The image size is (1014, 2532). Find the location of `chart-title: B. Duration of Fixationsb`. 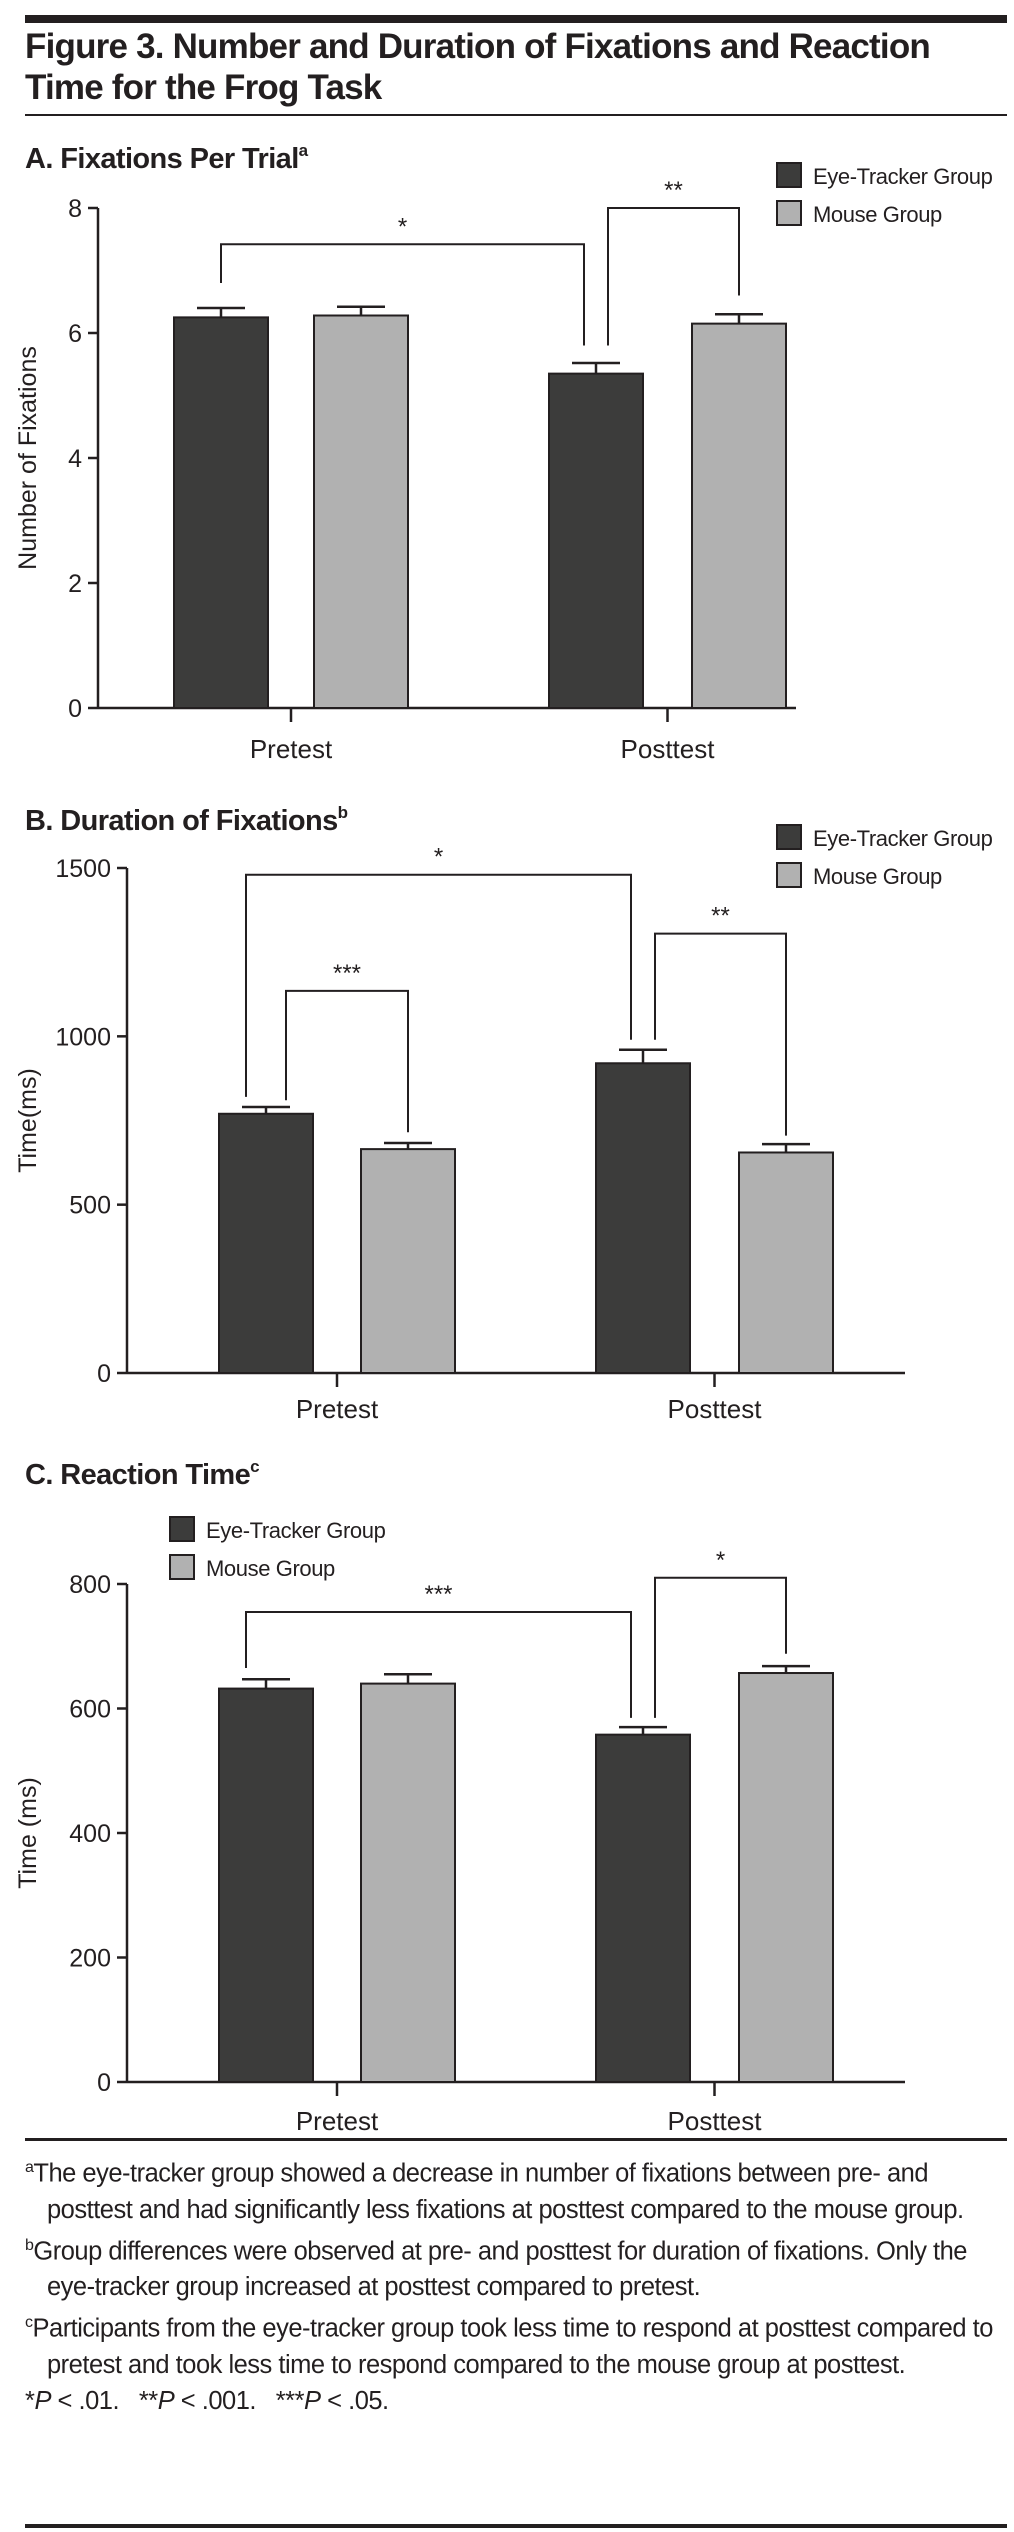

chart-title: B. Duration of Fixationsb is located at coordinates (186, 820).